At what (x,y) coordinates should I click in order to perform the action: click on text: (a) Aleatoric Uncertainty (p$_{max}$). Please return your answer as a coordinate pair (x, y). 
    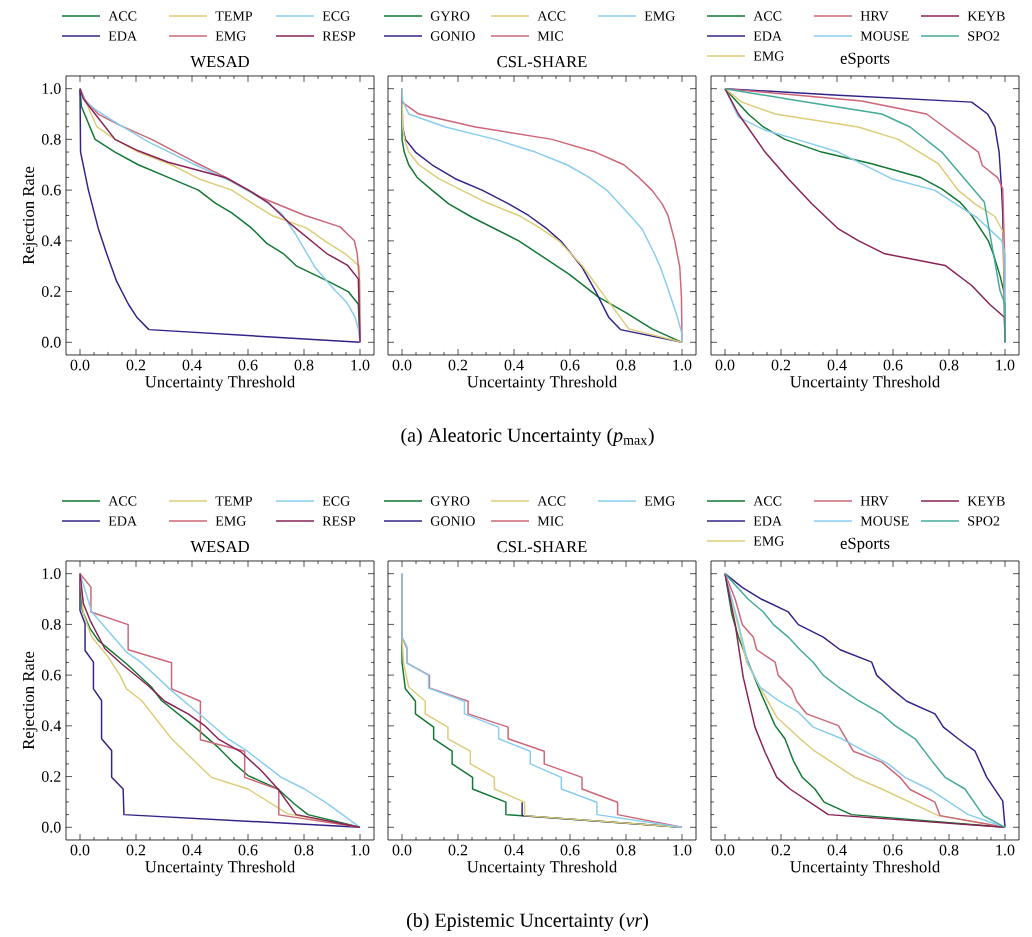
    Looking at the image, I should click on (527, 437).